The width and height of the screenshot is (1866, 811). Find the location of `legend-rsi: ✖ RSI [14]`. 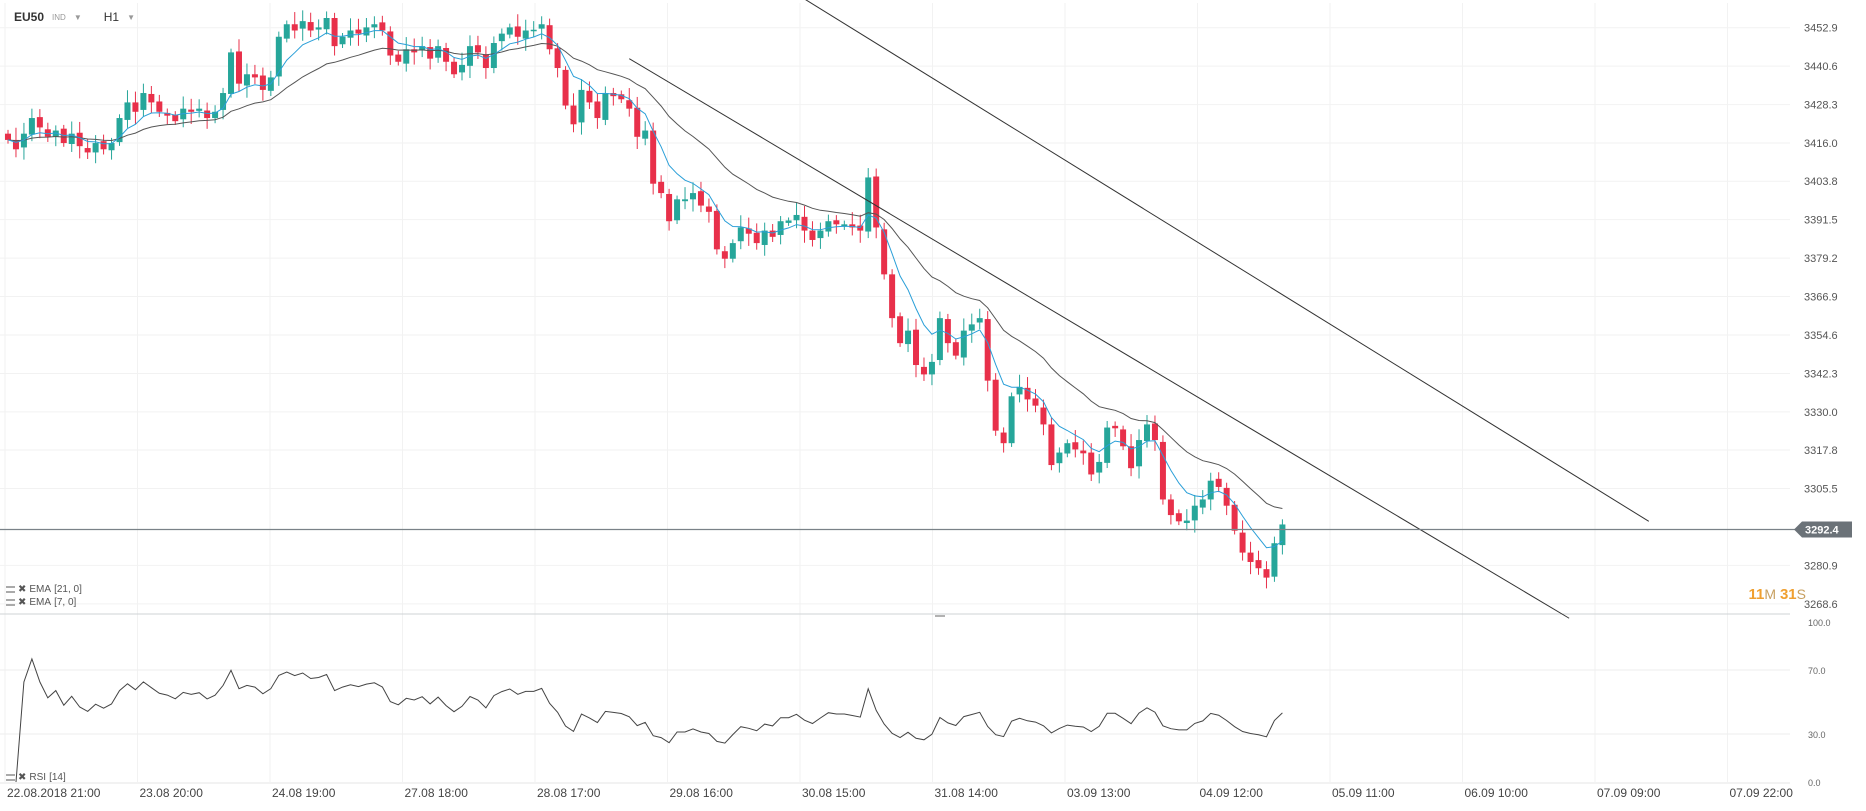

legend-rsi: ✖ RSI [14] is located at coordinates (36, 777).